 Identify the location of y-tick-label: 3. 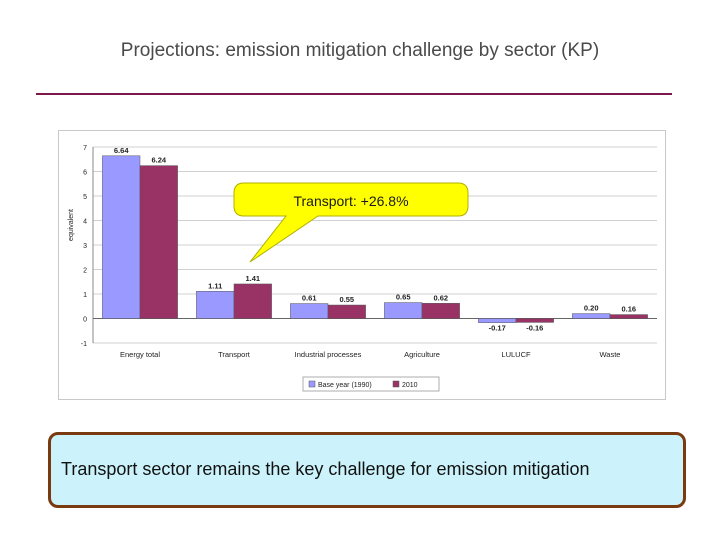
(85, 246).